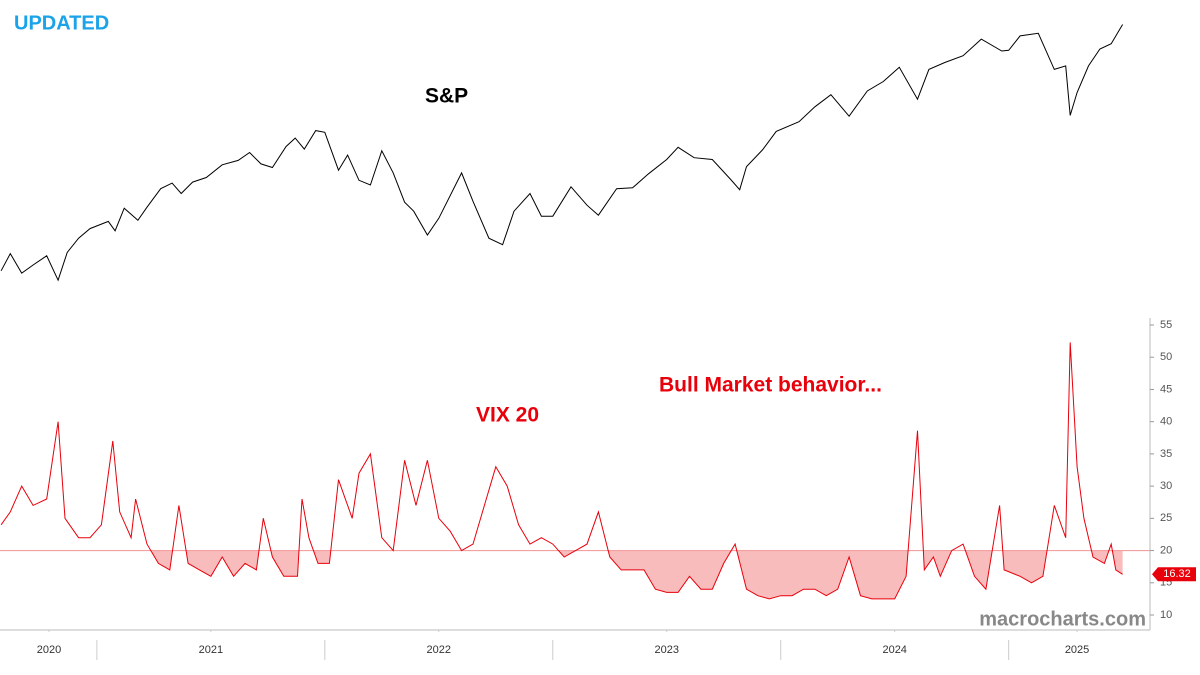 This screenshot has height=675, width=1200. What do you see at coordinates (211, 650) in the screenshot?
I see `x-tick-label: 2021` at bounding box center [211, 650].